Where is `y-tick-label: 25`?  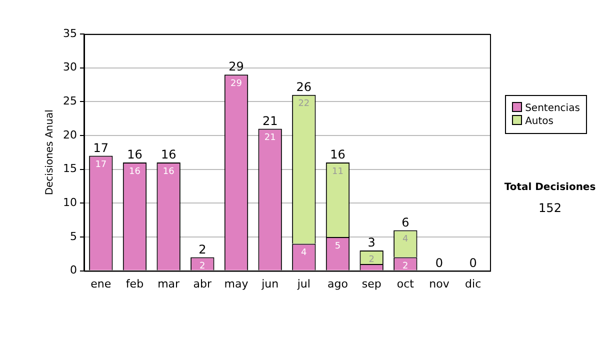 y-tick-label: 25 is located at coordinates (69, 101).